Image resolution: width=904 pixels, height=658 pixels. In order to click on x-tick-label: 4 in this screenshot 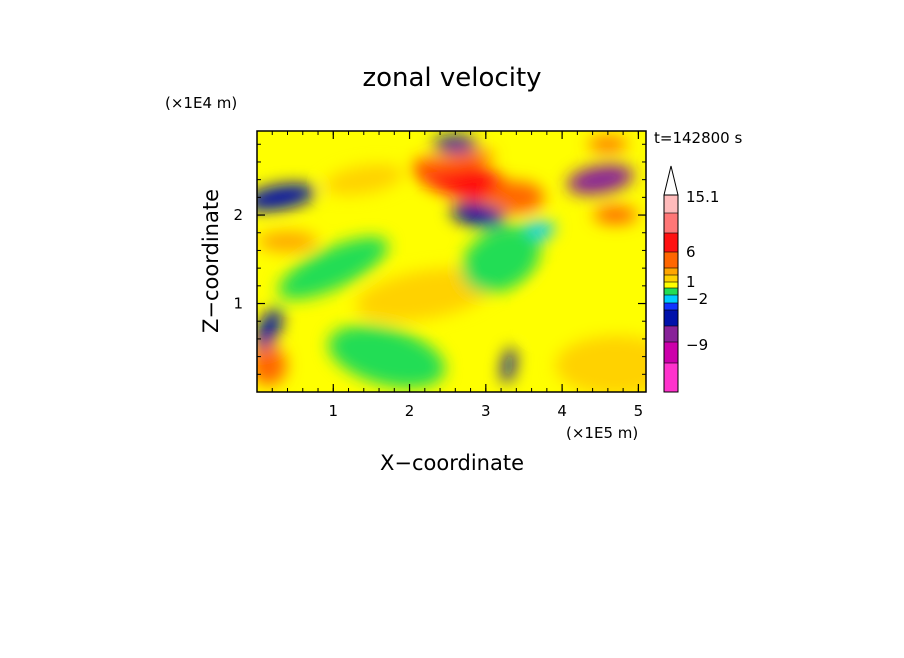, I will do `click(562, 411)`.